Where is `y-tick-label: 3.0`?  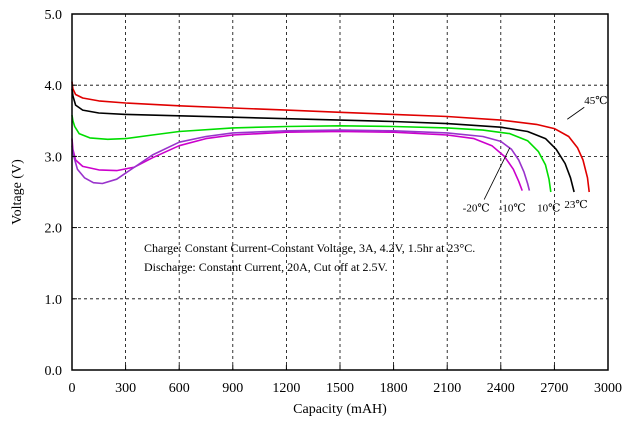 y-tick-label: 3.0 is located at coordinates (54, 157).